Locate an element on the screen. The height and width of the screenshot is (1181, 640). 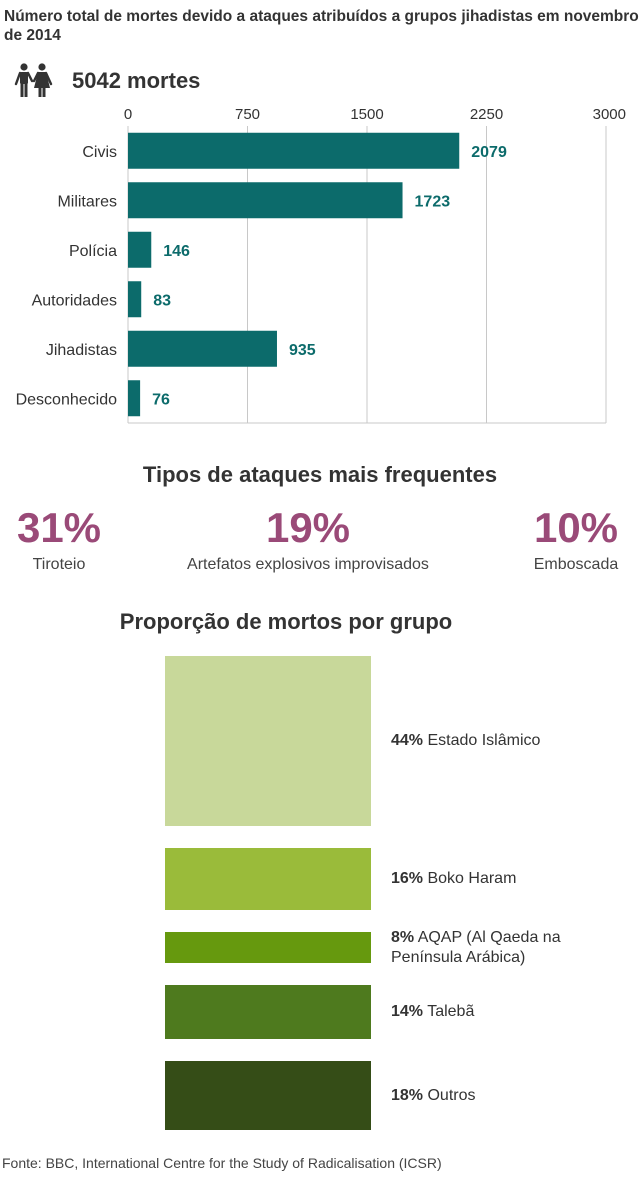
stat-emboscada: 10% Emboscada is located at coordinates (576, 540).